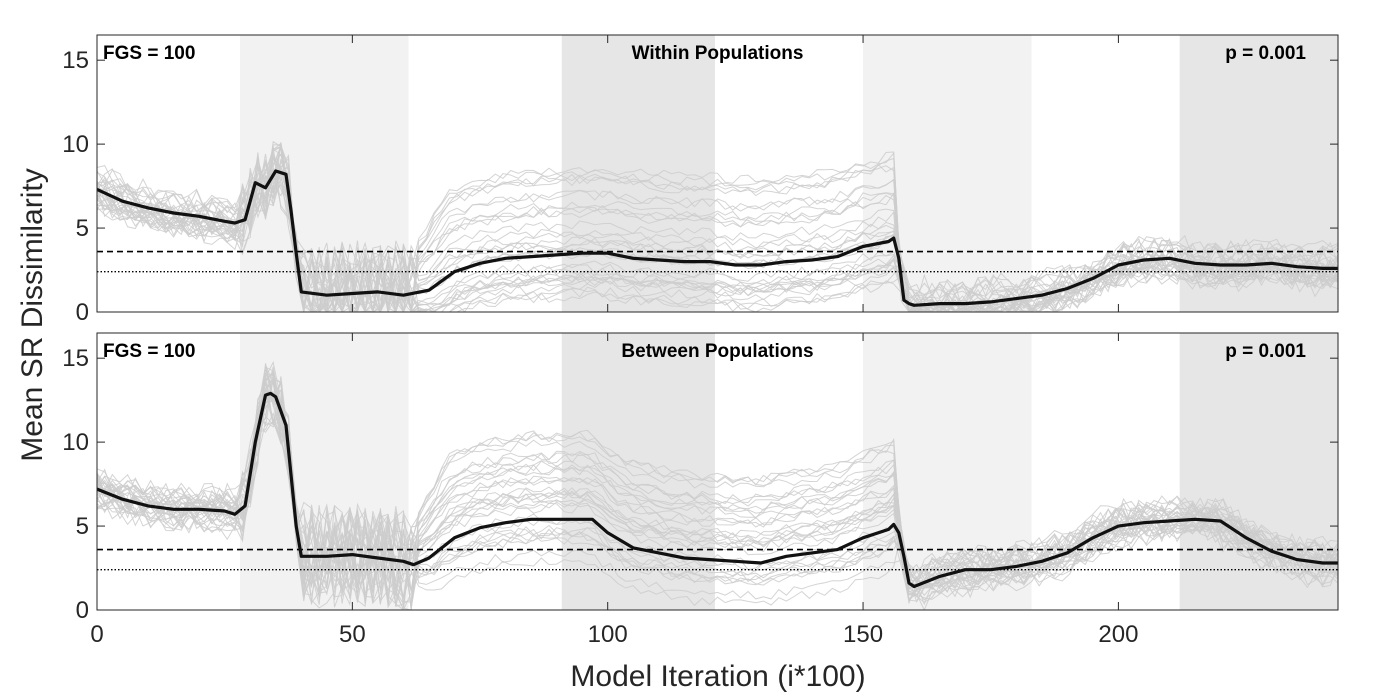 Image resolution: width=1380 pixels, height=693 pixels. Describe the element at coordinates (717, 351) in the screenshot. I see `panel-title: Between Populations` at that location.